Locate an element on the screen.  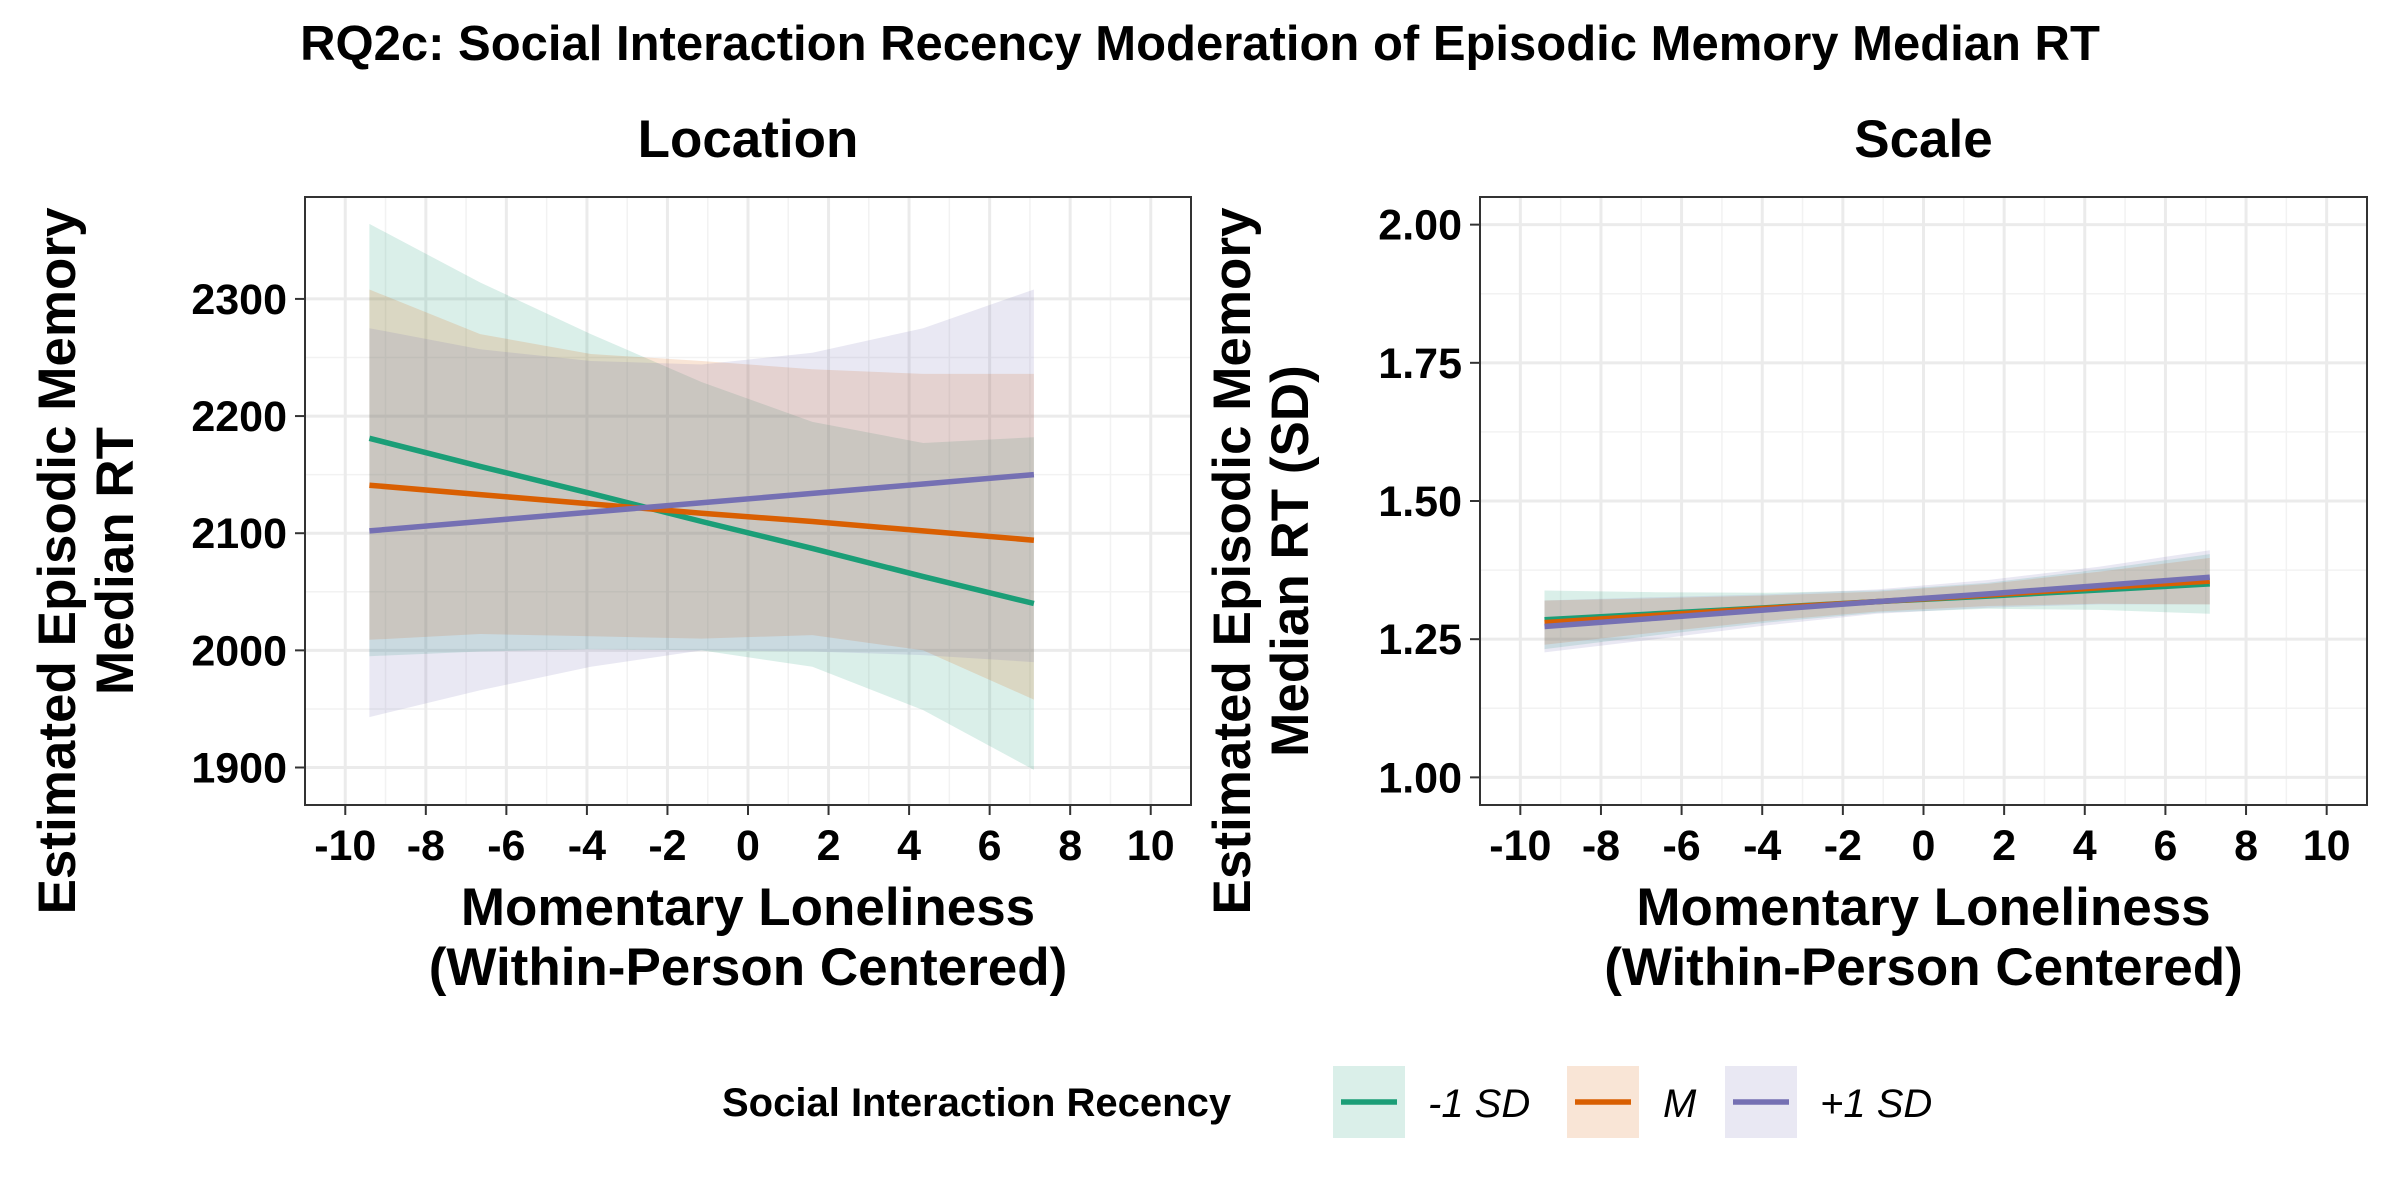
y-tick-label: 1.00 is located at coordinates (1420, 778).